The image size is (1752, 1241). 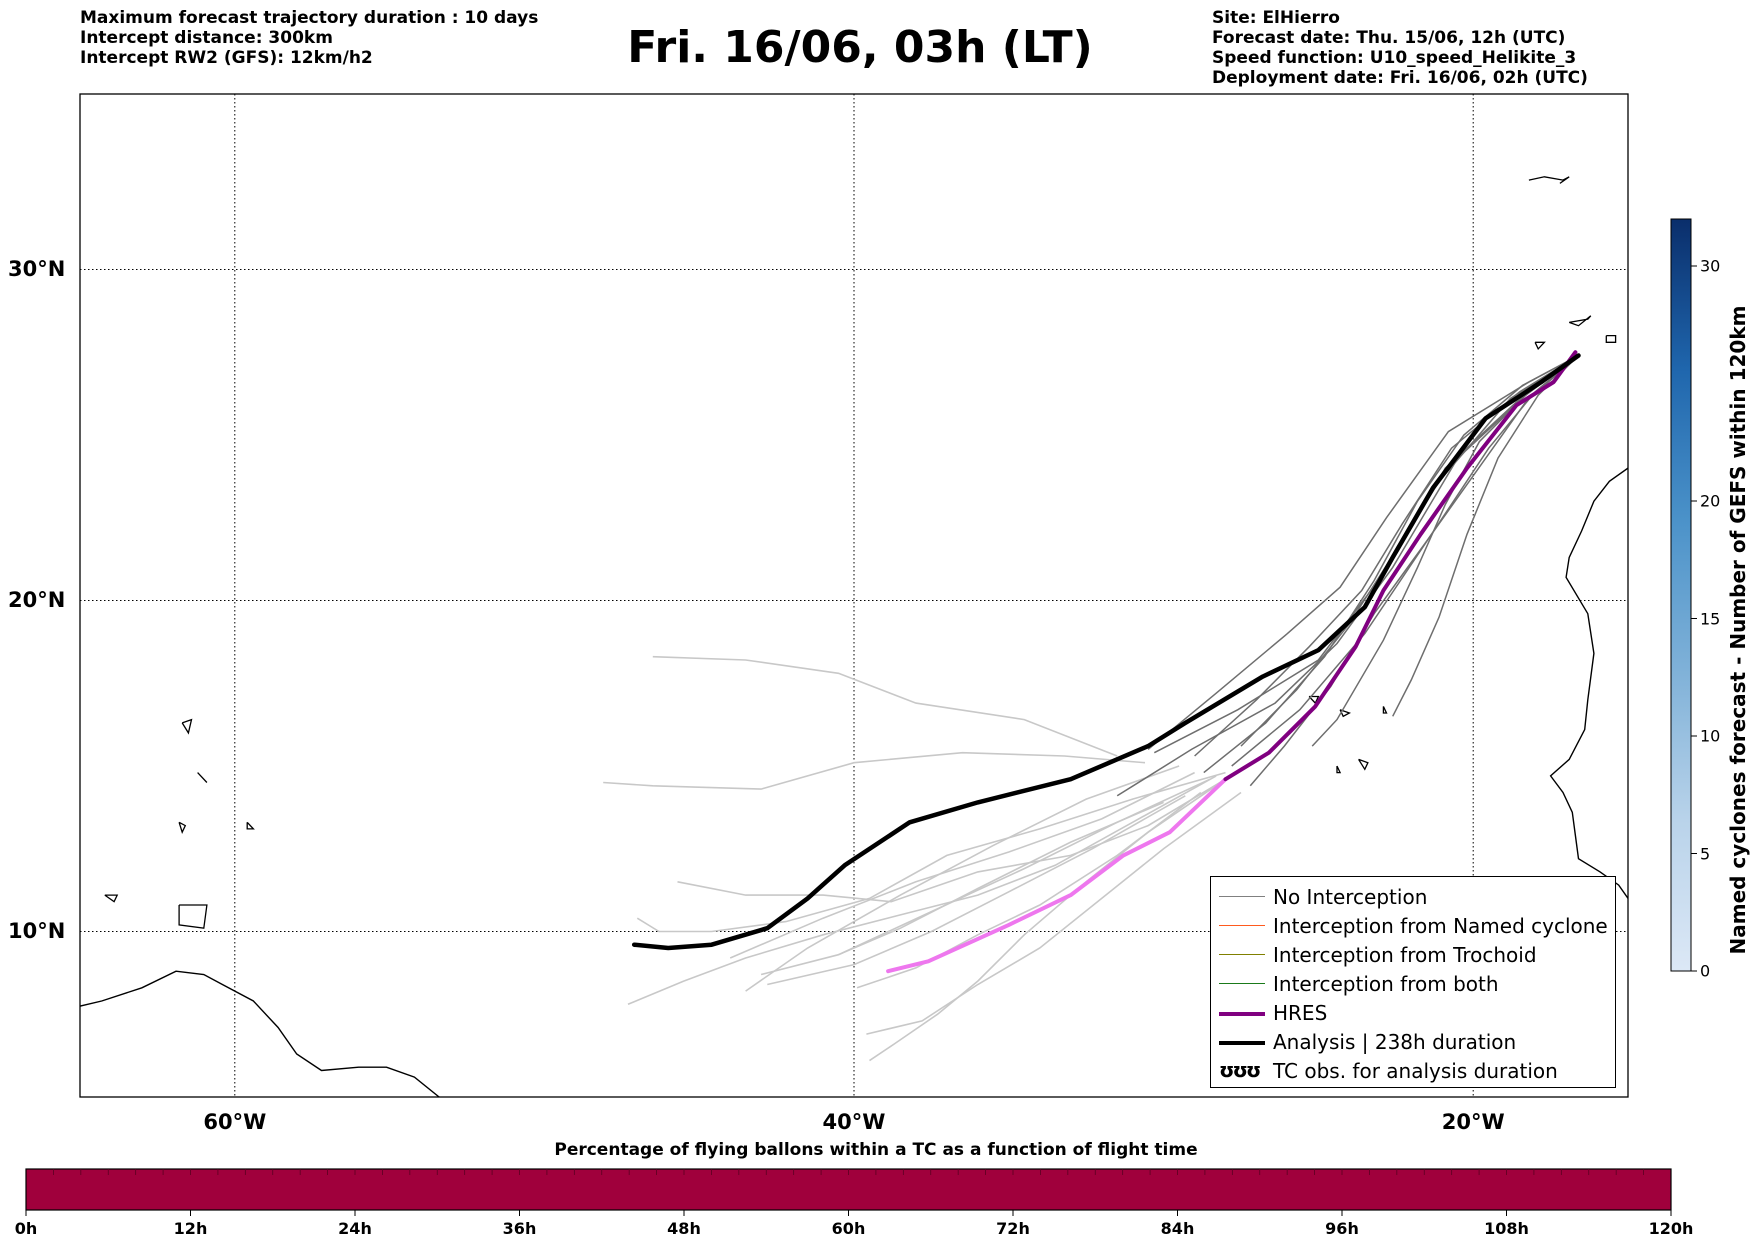 I want to click on flight-time-tick-label: 84h, so click(x=1177, y=1228).